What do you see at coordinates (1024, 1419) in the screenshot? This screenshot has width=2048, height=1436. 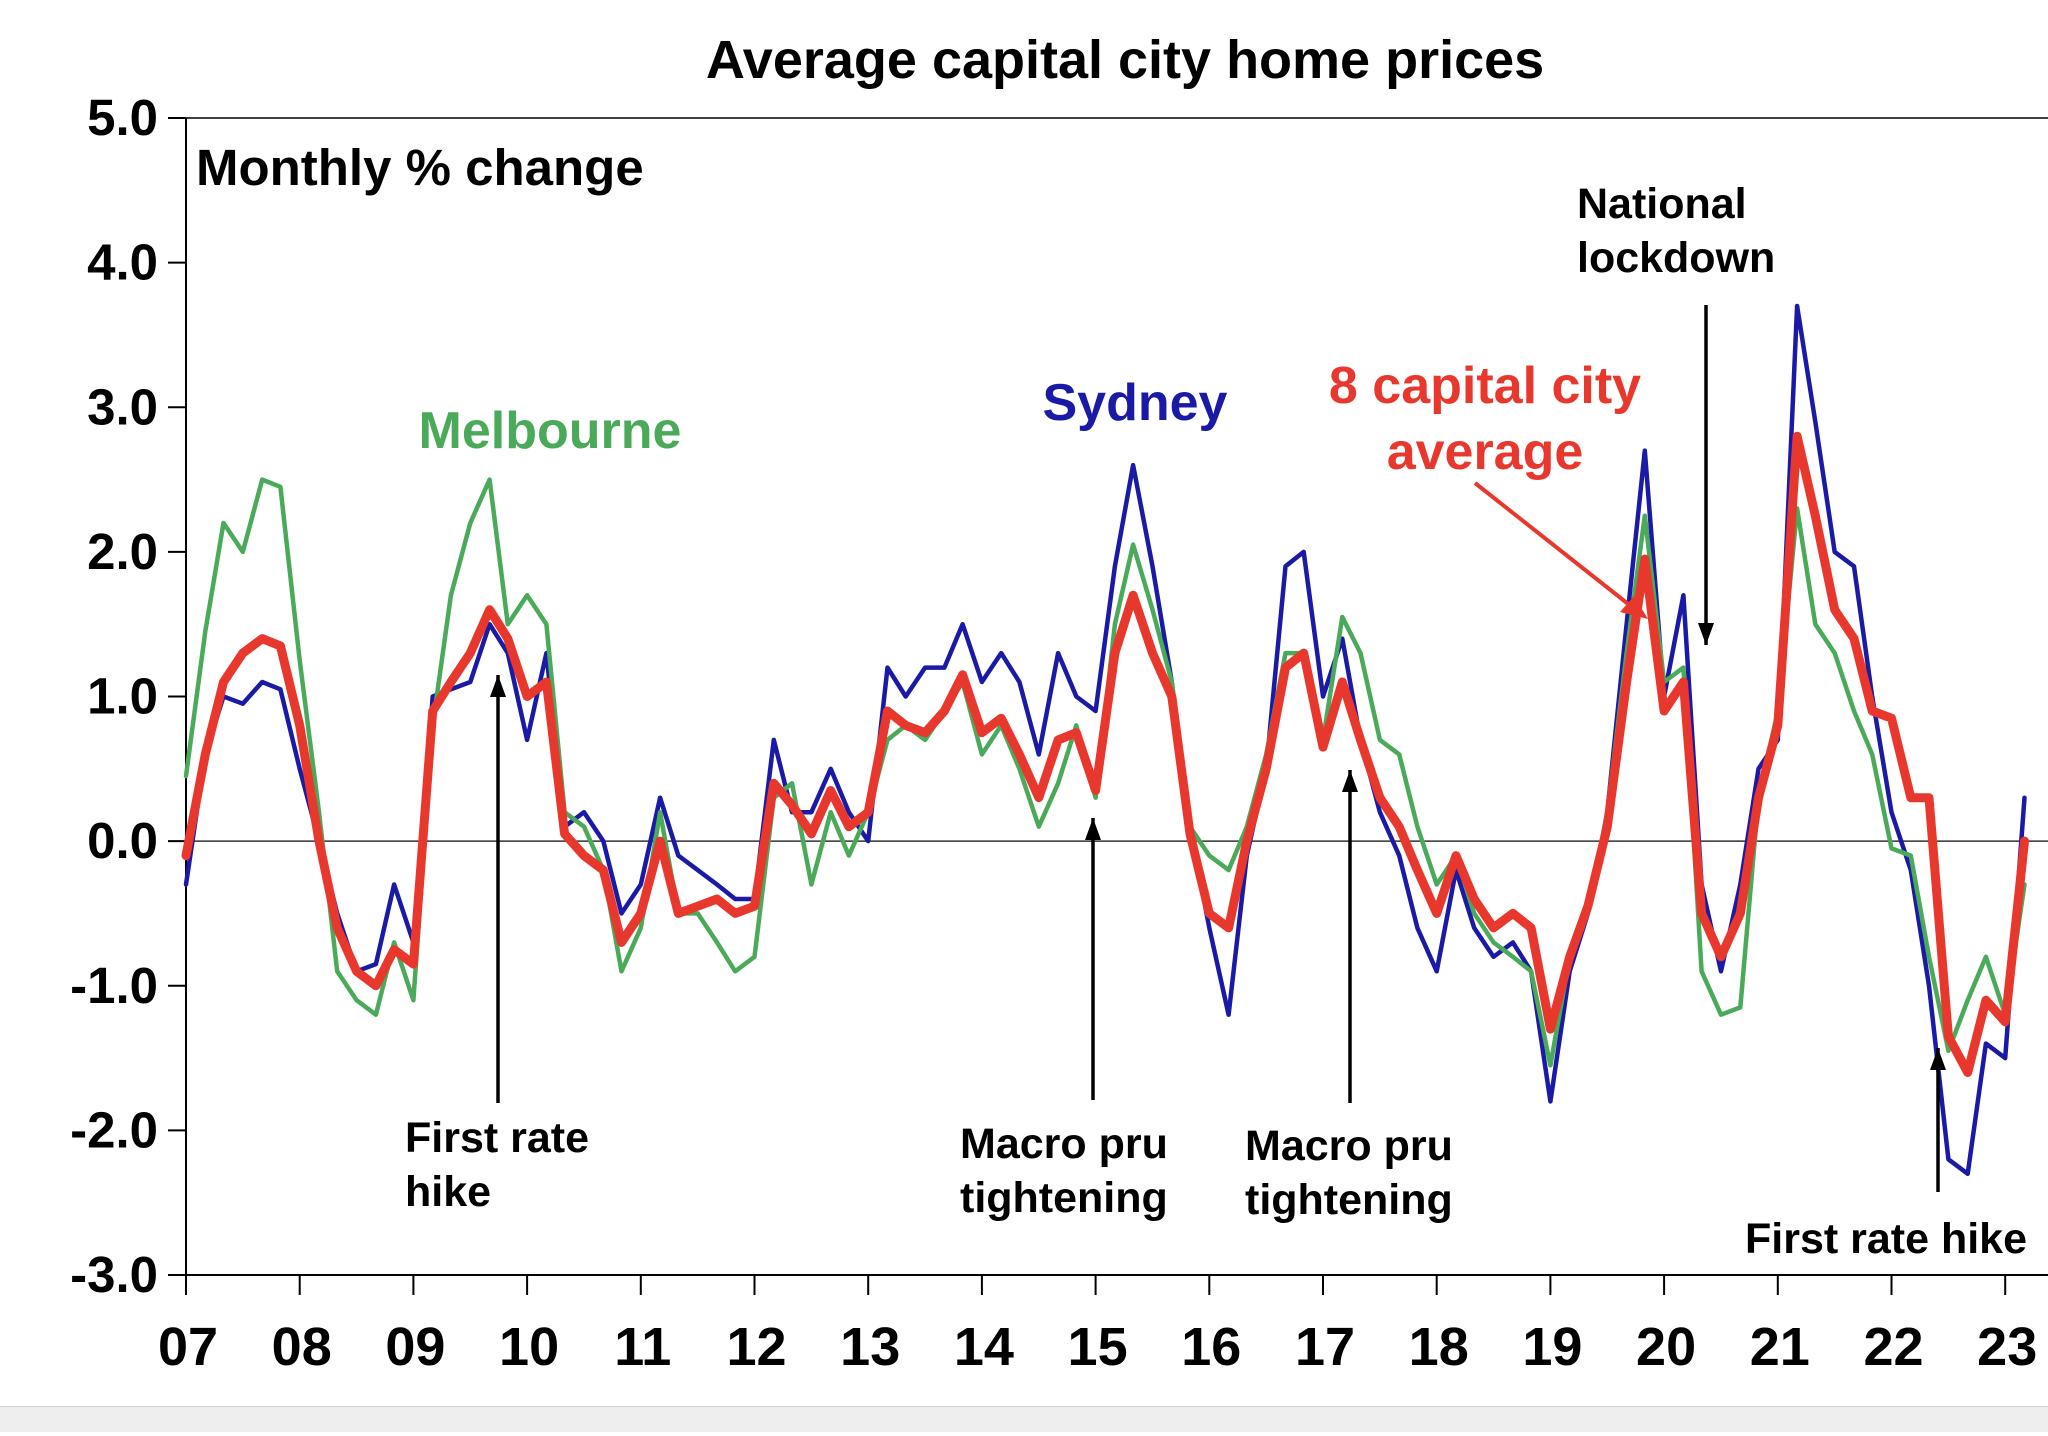 I see `window-bottom-bar` at bounding box center [1024, 1419].